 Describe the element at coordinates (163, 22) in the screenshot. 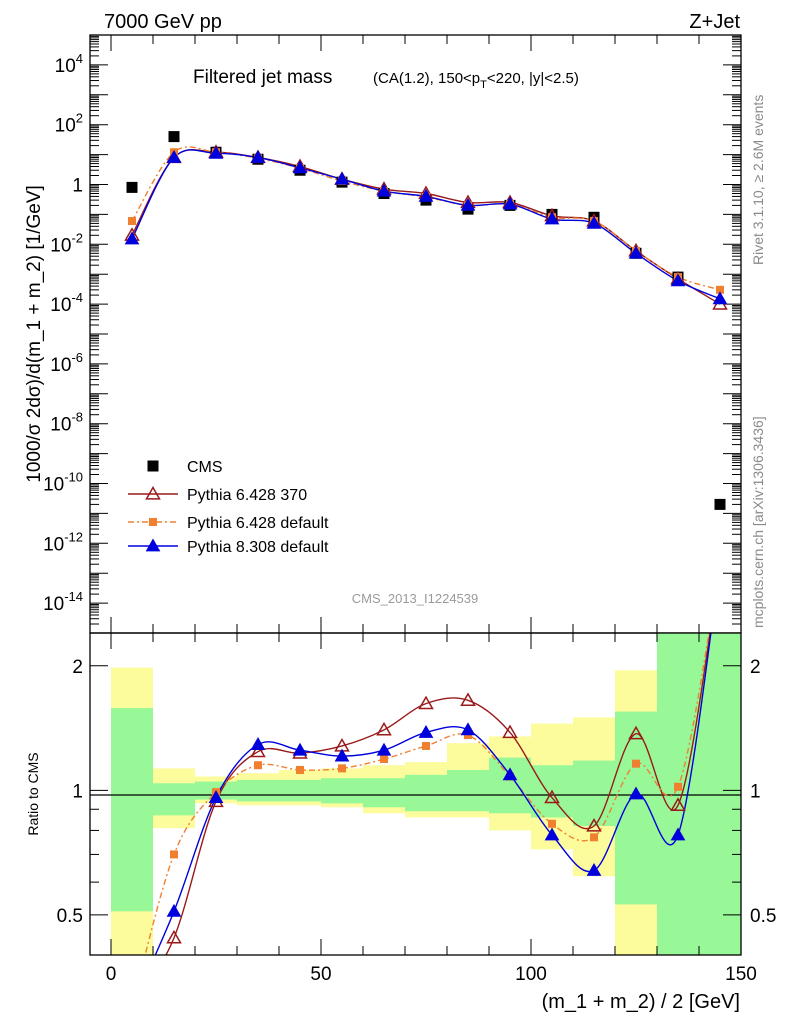

I see `header-left: 7000 GeV pp` at that location.